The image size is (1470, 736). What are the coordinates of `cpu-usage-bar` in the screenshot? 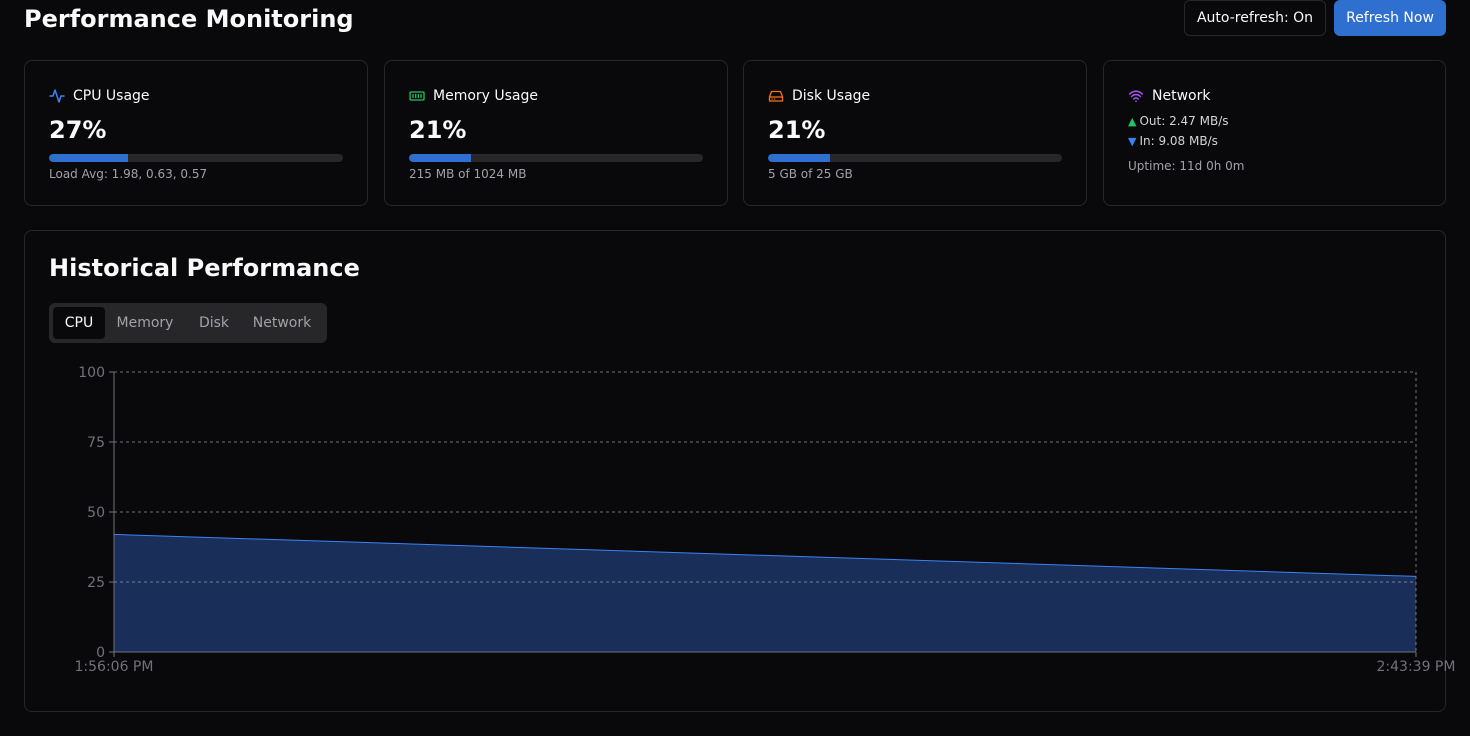 It's located at (196, 158).